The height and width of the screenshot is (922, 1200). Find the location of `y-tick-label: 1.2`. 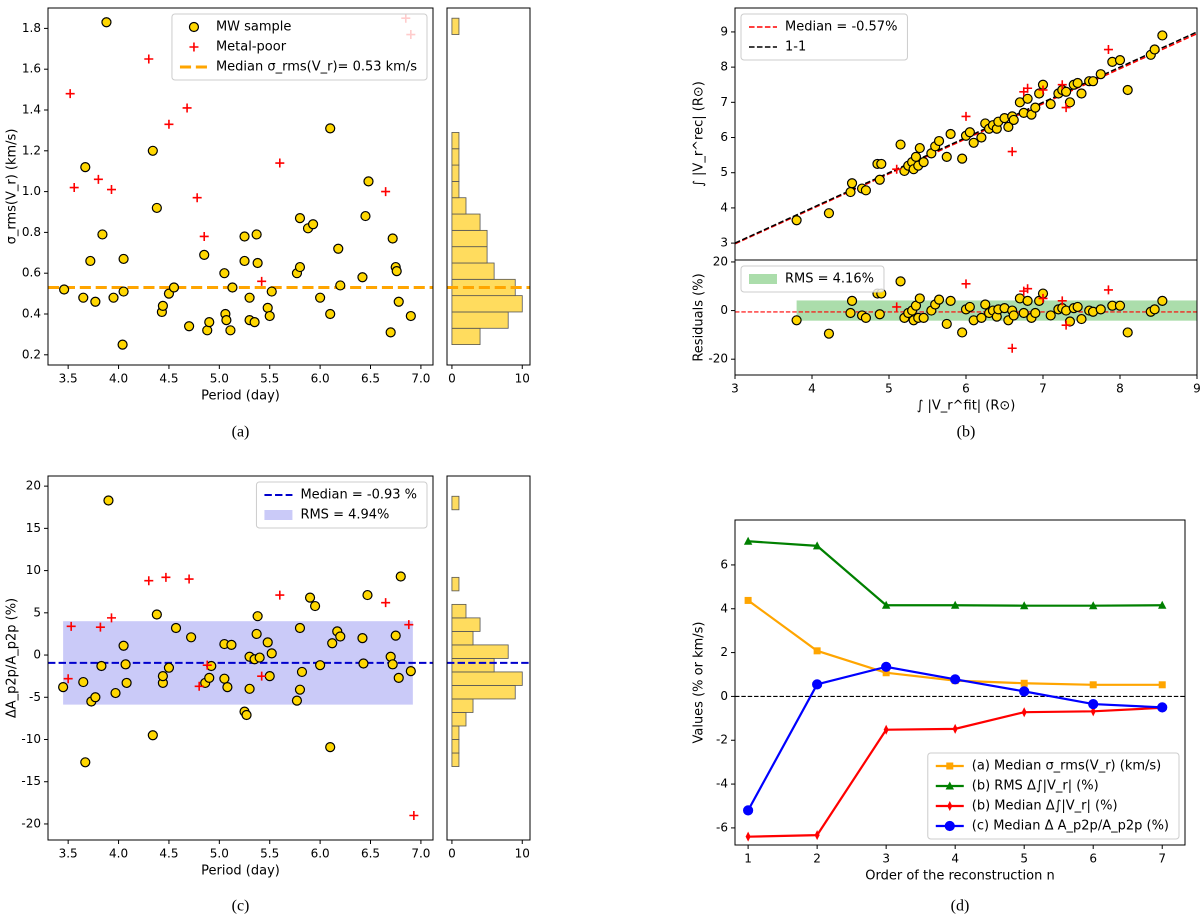

y-tick-label: 1.2 is located at coordinates (31, 150).